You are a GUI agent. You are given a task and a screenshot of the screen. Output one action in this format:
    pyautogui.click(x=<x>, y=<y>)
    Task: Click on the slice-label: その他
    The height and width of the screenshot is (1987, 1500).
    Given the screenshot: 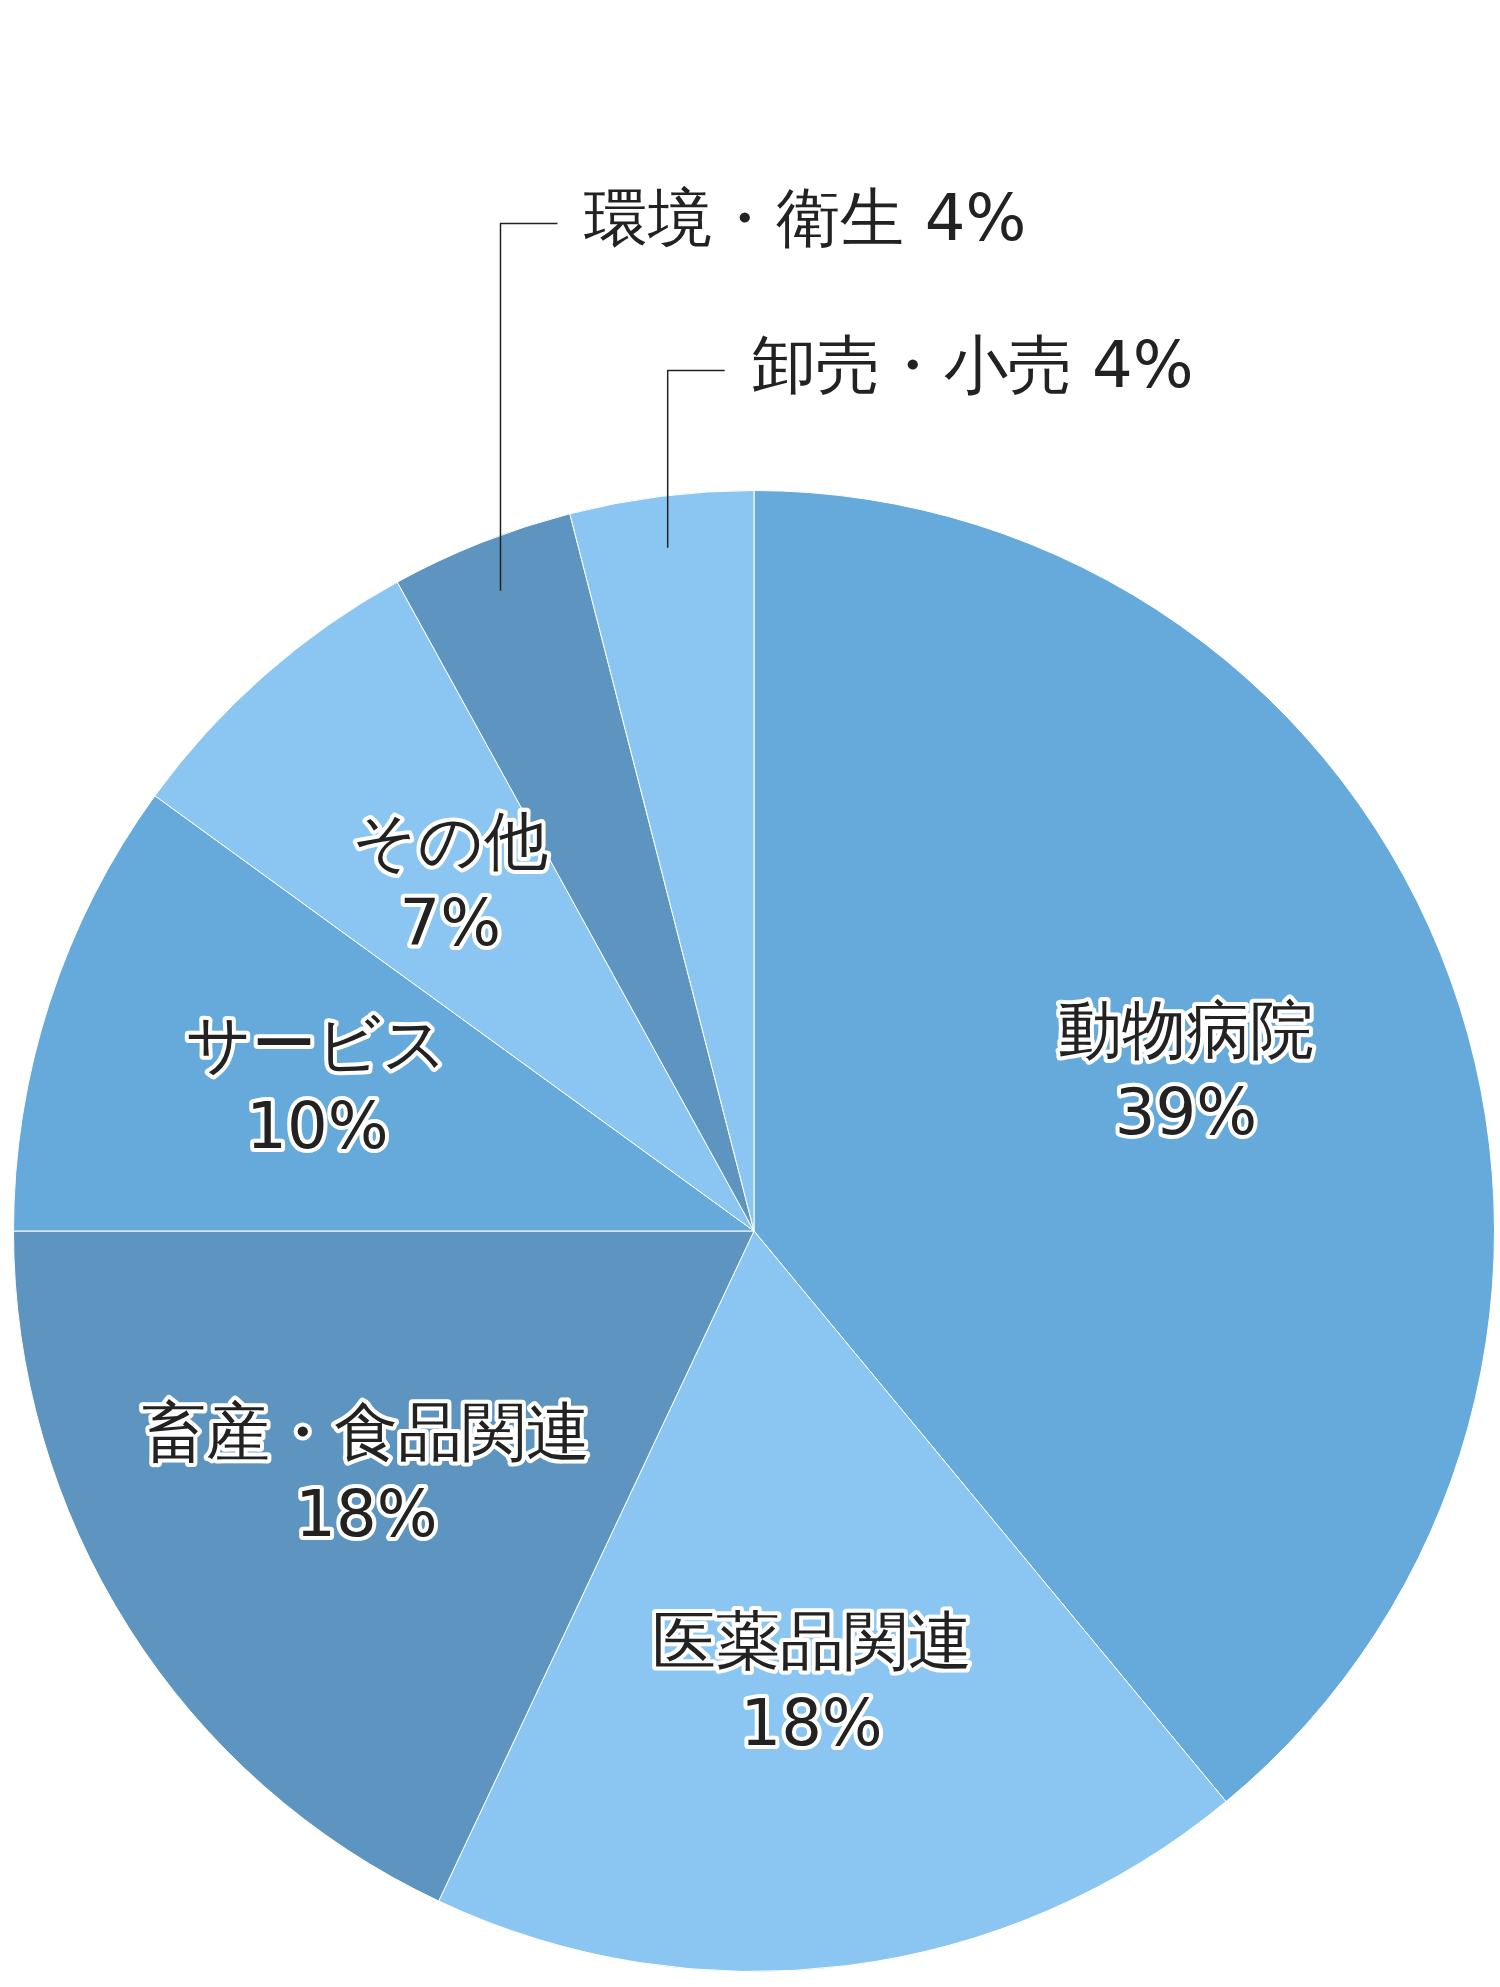 What is the action you would take?
    pyautogui.click(x=450, y=841)
    